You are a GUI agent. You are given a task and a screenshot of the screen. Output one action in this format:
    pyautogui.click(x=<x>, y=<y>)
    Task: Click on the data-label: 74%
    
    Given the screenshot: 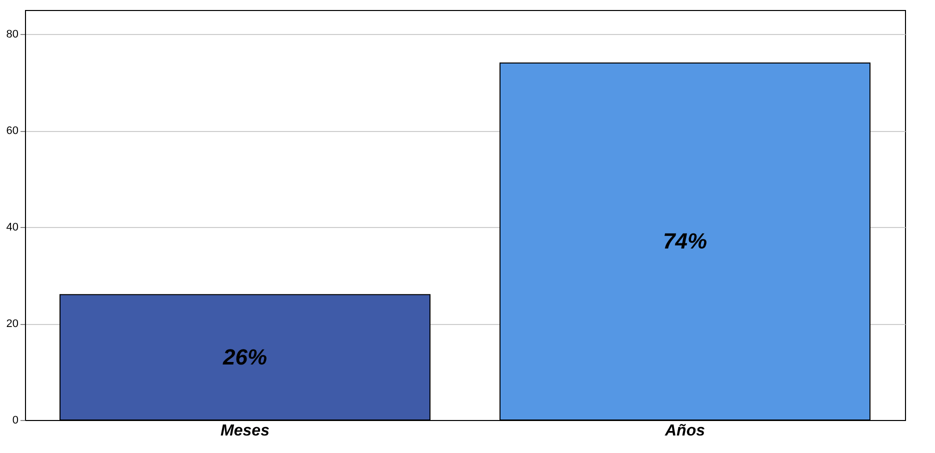 What is the action you would take?
    pyautogui.click(x=685, y=241)
    